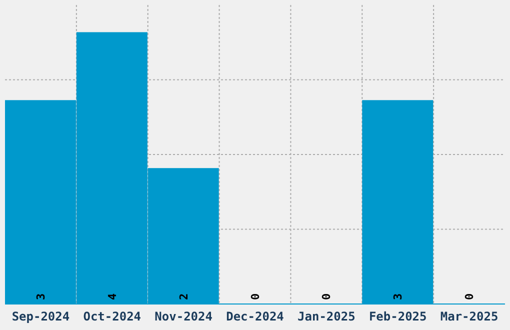 The width and height of the screenshot is (510, 330). What do you see at coordinates (469, 317) in the screenshot?
I see `x-tick-label: Mar-2025` at bounding box center [469, 317].